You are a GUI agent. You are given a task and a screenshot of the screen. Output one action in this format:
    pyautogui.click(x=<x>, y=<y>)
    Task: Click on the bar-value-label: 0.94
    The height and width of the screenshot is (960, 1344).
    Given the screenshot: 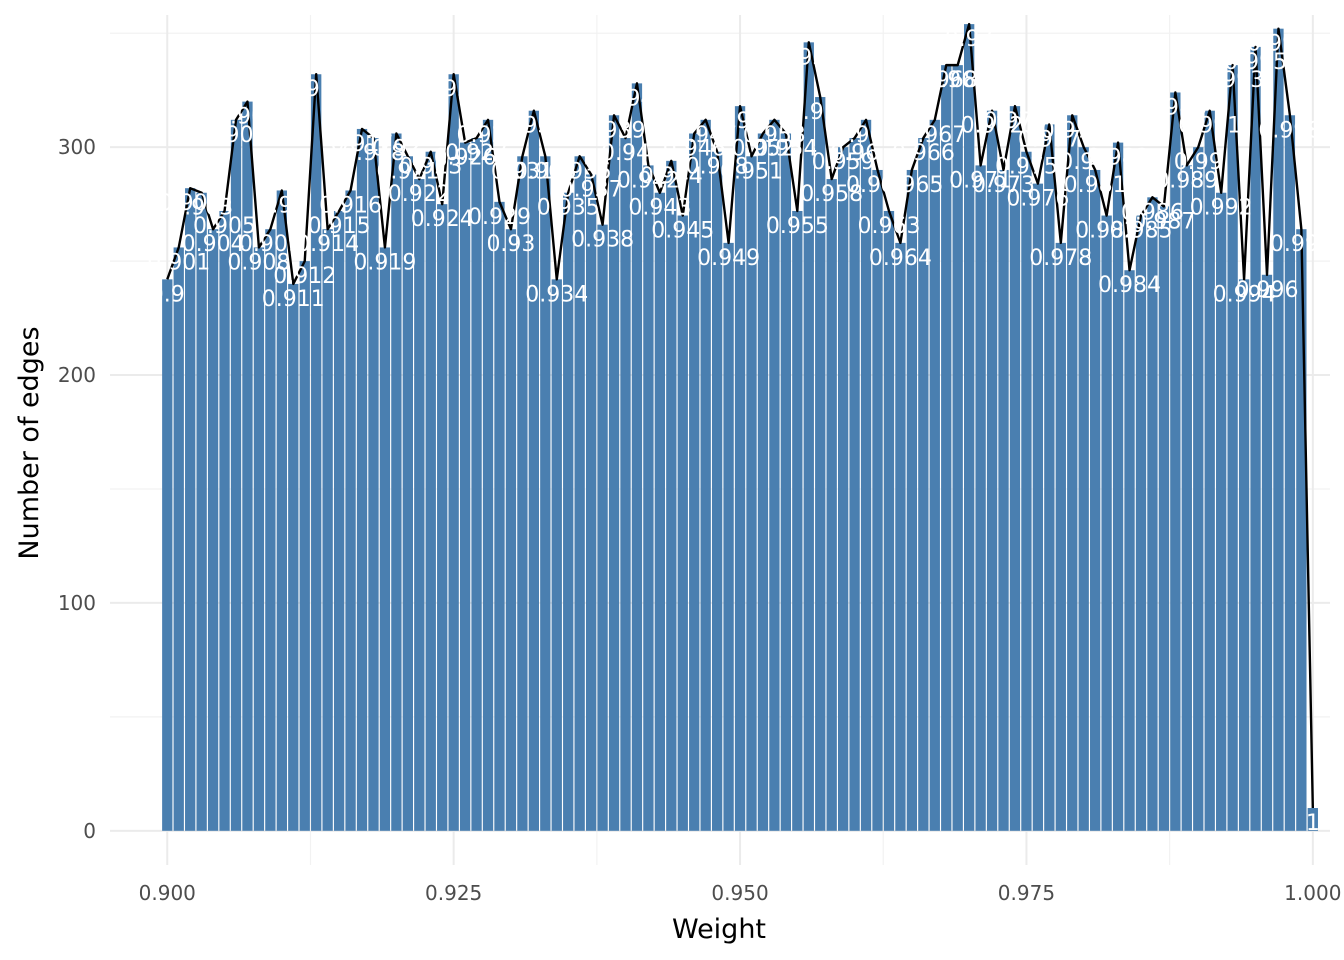 What is the action you would take?
    pyautogui.click(x=625, y=153)
    